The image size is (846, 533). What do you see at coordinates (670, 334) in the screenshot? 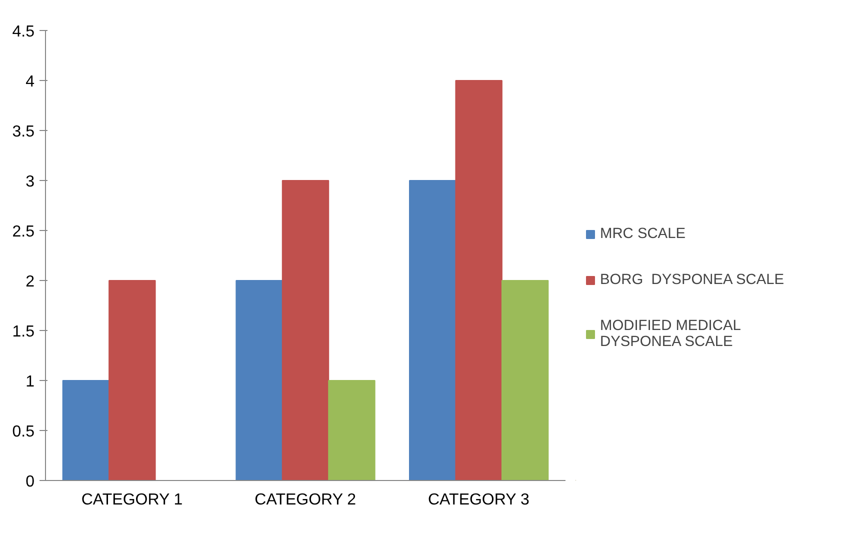
I see `legend-label: MODIFIED MEDICAL DYSPONEA SCALE` at bounding box center [670, 334].